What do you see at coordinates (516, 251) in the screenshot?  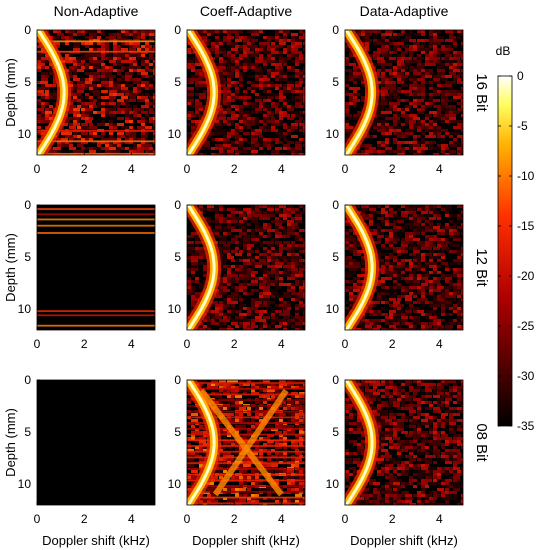 I see `colorbar-ticks: 0 -5 -10 -15 -20 -25 -30 -35` at bounding box center [516, 251].